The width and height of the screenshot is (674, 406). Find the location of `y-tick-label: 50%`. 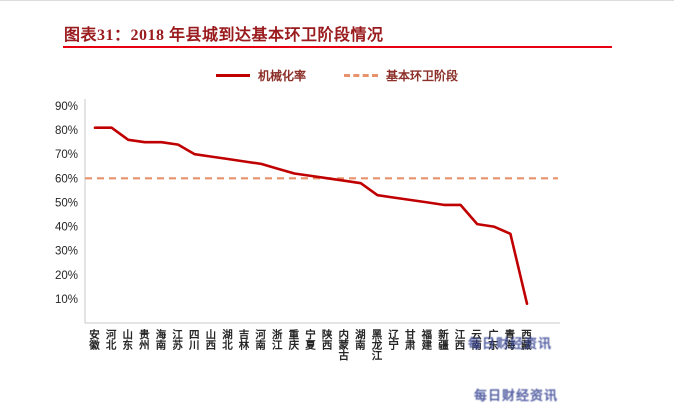

y-tick-label: 50% is located at coordinates (66, 203).